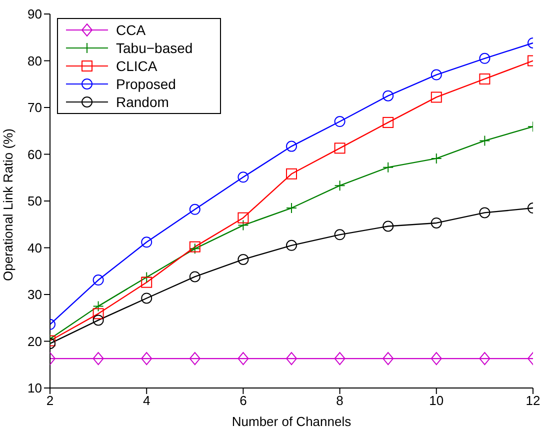  Describe the element at coordinates (142, 102) in the screenshot. I see `legend-label: Random` at that location.